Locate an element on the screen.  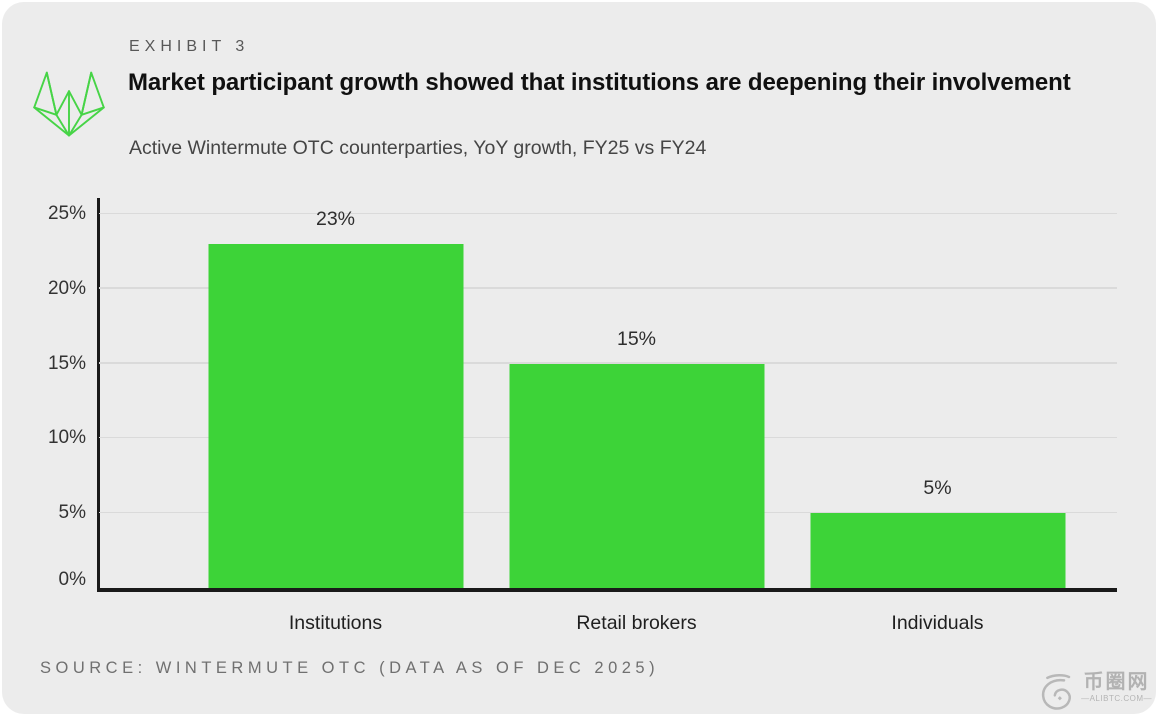
bar-institutions is located at coordinates (335, 415).